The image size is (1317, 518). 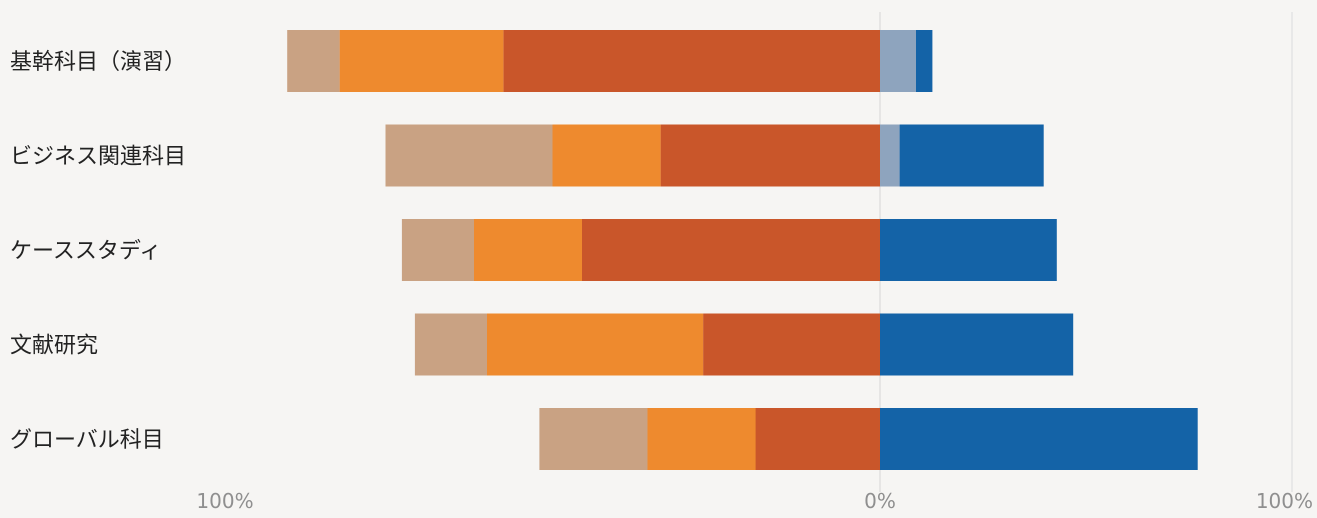 I want to click on category-label: グローバル科目, so click(x=87, y=440).